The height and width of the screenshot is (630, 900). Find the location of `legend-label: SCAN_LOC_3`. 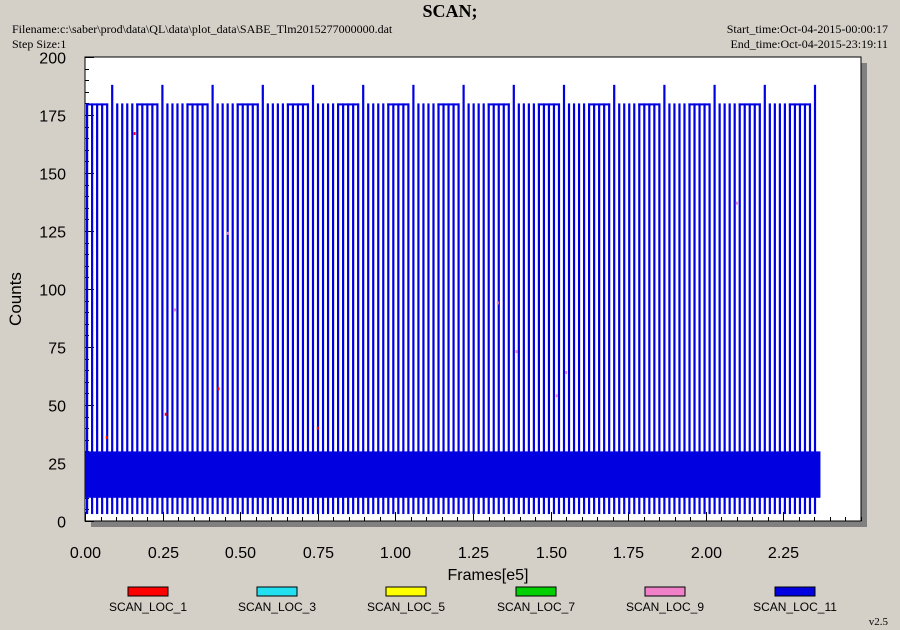

legend-label: SCAN_LOC_3 is located at coordinates (277, 607).